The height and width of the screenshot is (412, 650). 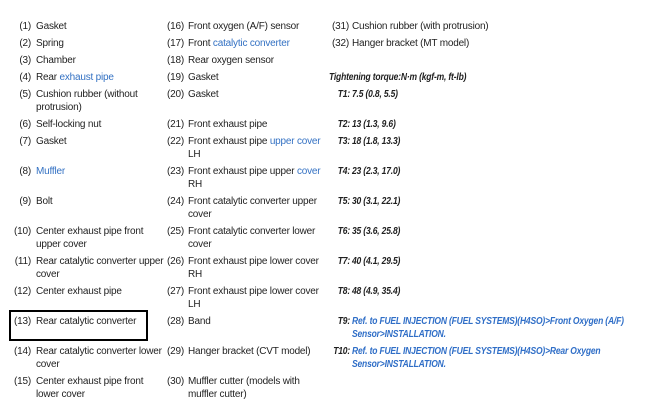 What do you see at coordinates (99, 94) in the screenshot?
I see `part-label-line: Cushion rubber (without` at bounding box center [99, 94].